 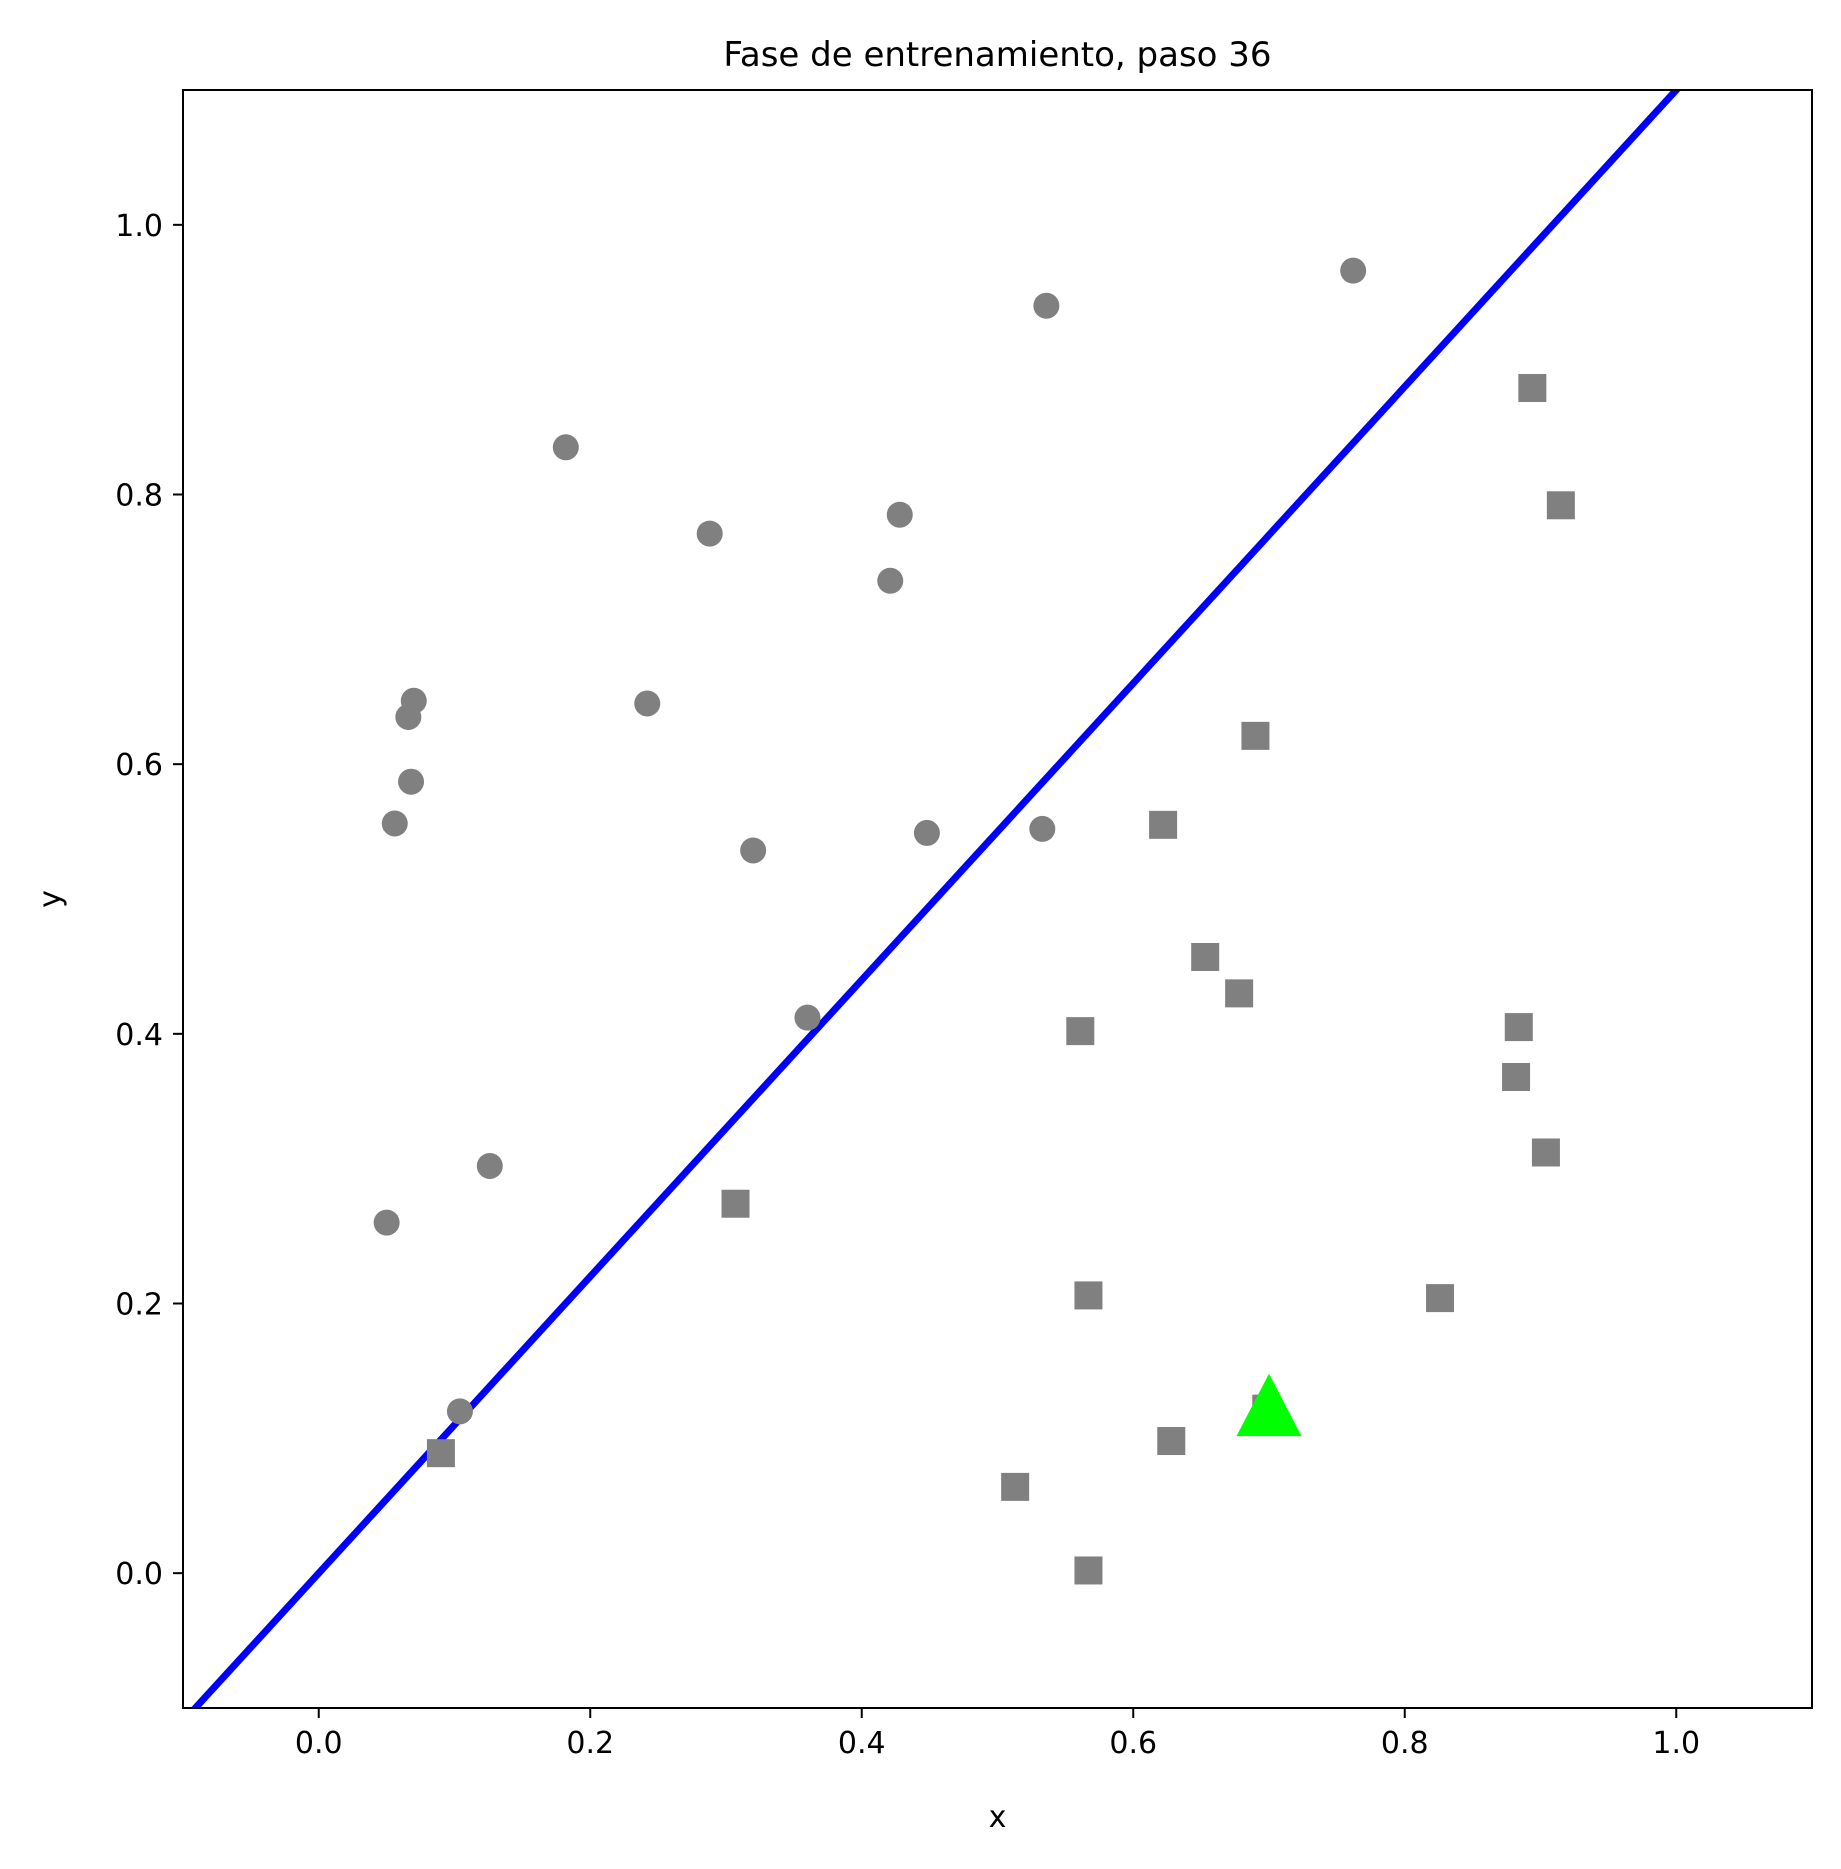 What do you see at coordinates (1676, 1743) in the screenshot?
I see `x-tick-label: 1.0` at bounding box center [1676, 1743].